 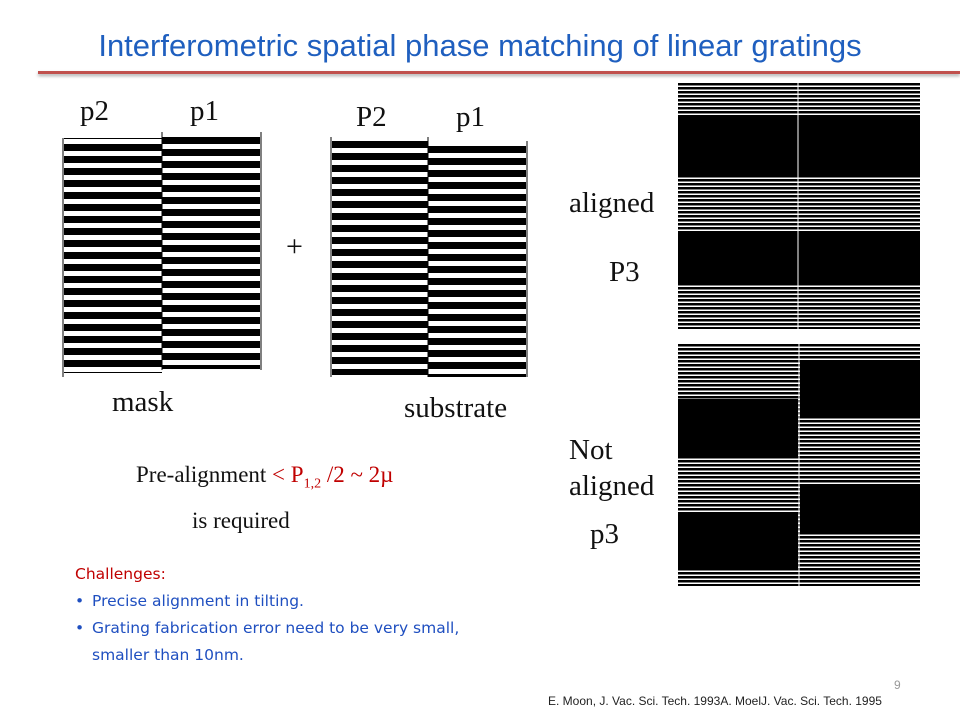 I want to click on substrate-grating-right-half, so click(x=477, y=260).